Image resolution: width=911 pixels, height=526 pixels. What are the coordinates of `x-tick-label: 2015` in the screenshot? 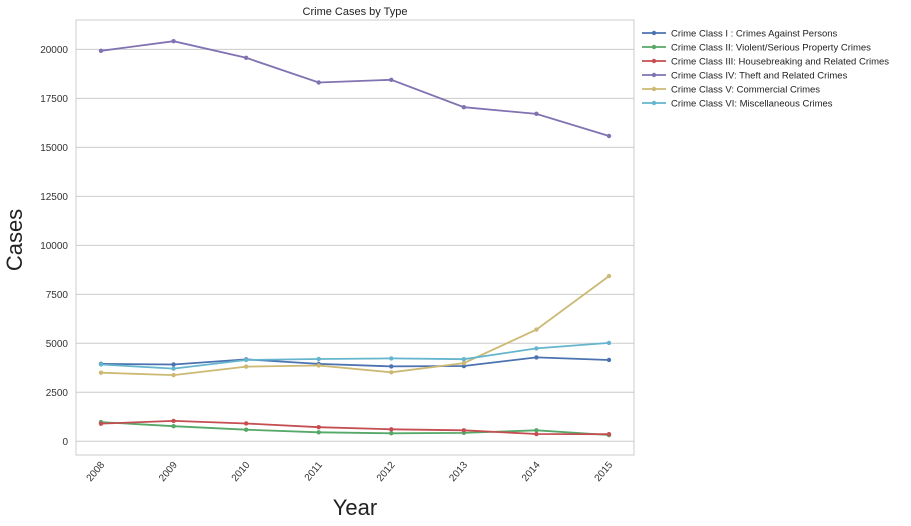 It's located at (604, 472).